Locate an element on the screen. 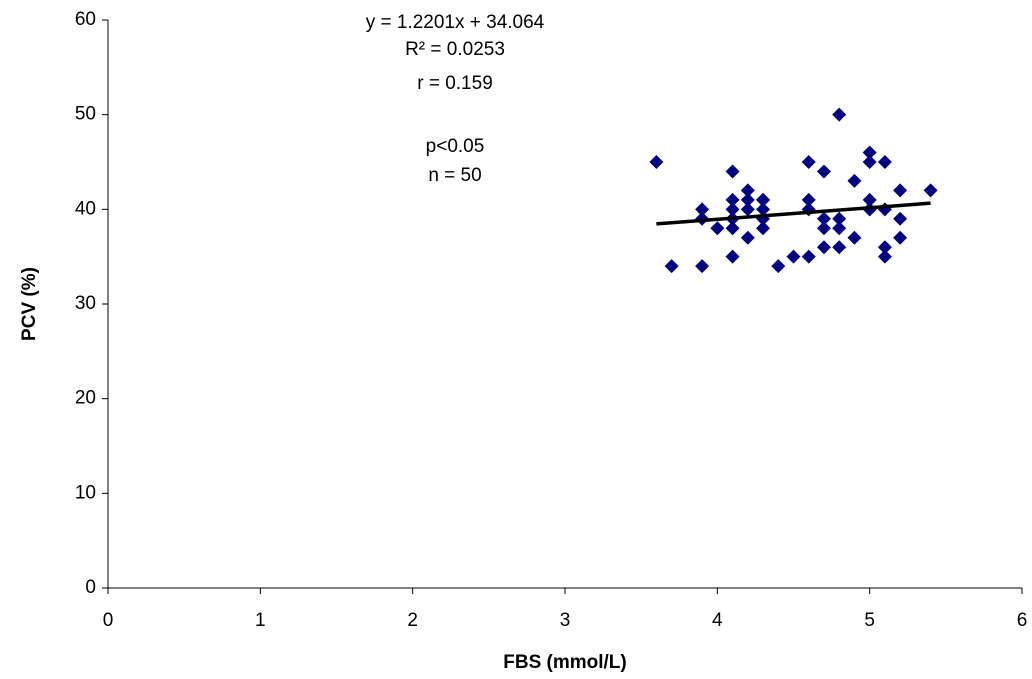 This screenshot has height=679, width=1032. x-tick-label: 6 is located at coordinates (1022, 620).